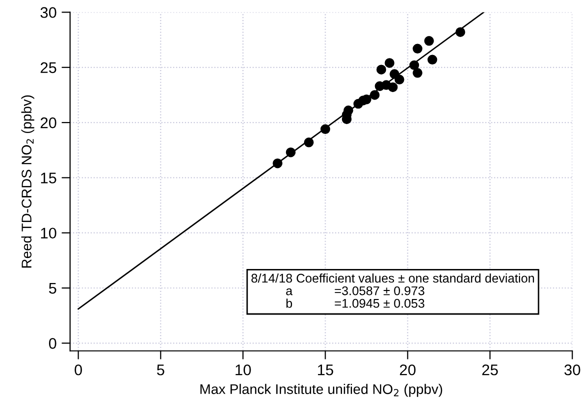 The width and height of the screenshot is (584, 408). I want to click on x-tick-label: 0, so click(78, 370).